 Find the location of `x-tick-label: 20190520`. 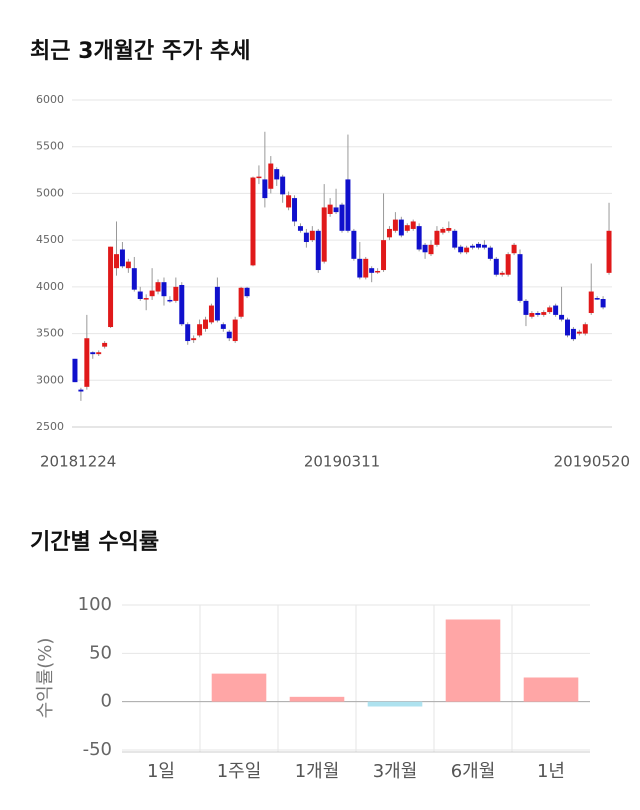

x-tick-label: 20190520 is located at coordinates (592, 462).